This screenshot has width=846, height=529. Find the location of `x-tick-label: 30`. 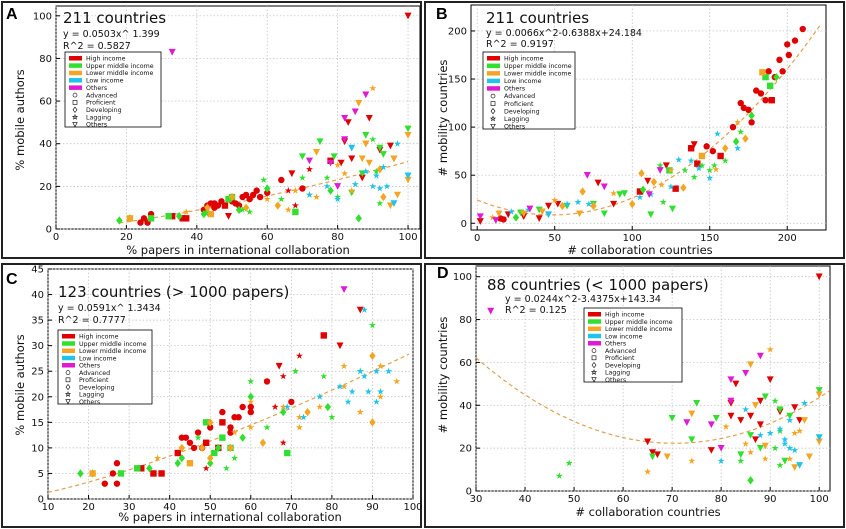

x-tick-label: 30 is located at coordinates (476, 499).